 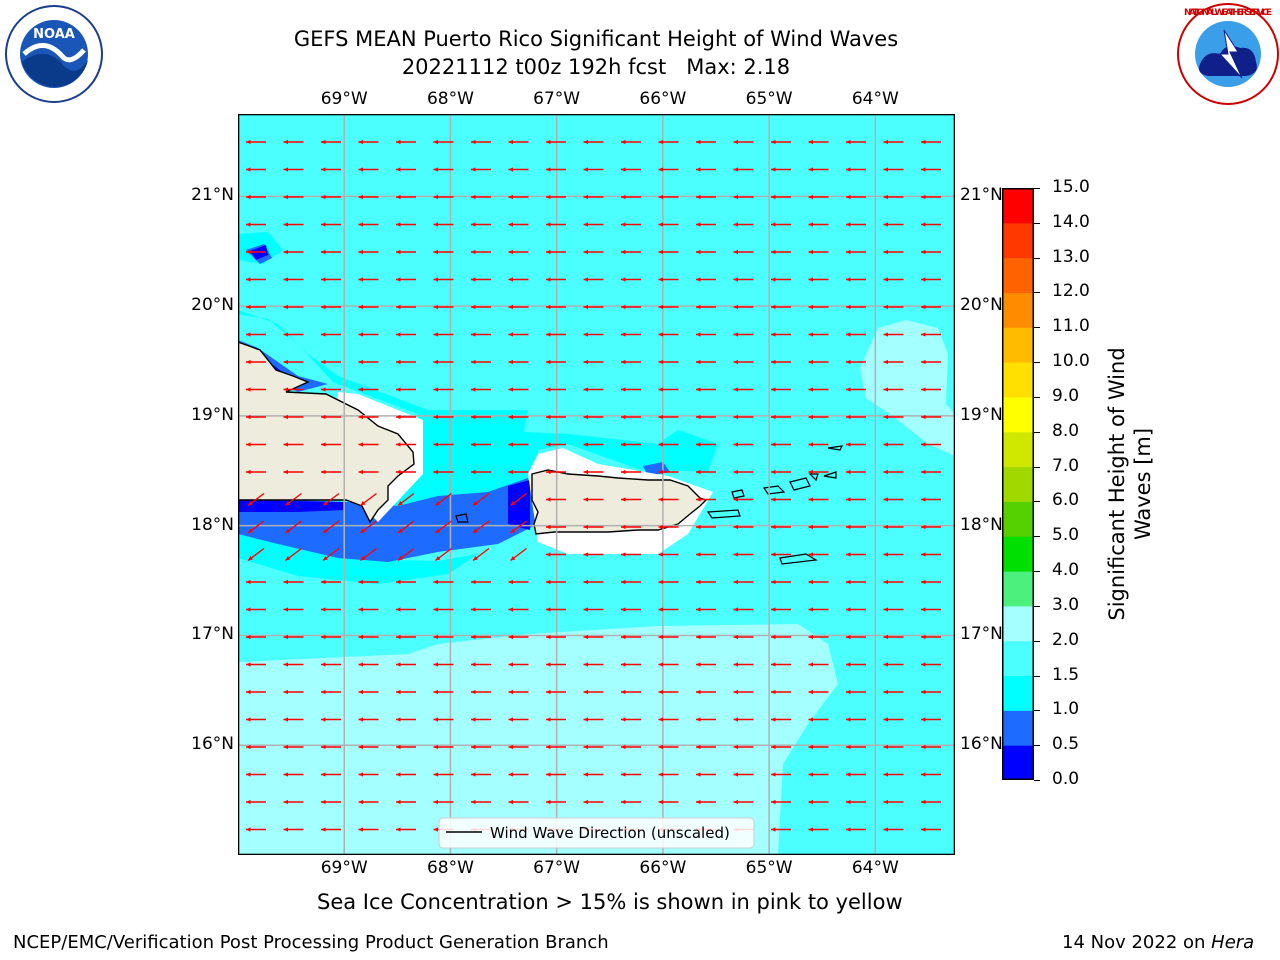 I want to click on field-1_0-1_5-south-band, so click(x=358, y=554).